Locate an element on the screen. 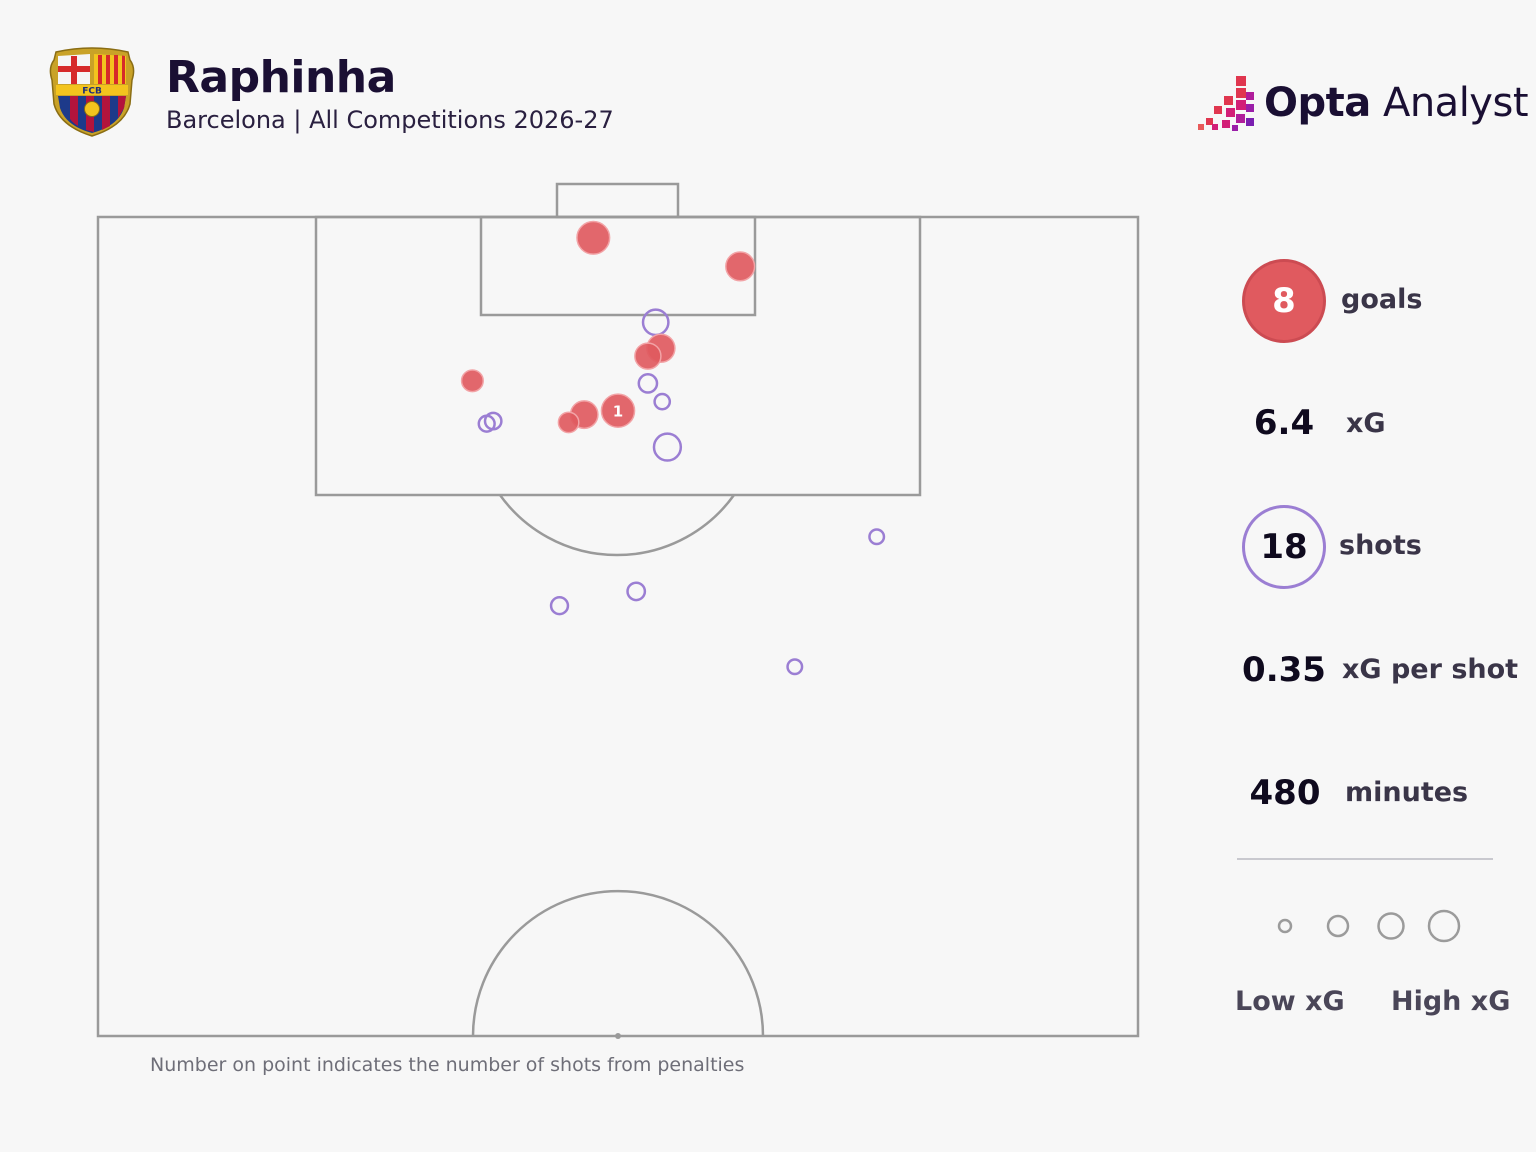  page-subtitle: Barcelona | All Competitions 2026-27 is located at coordinates (390, 120).